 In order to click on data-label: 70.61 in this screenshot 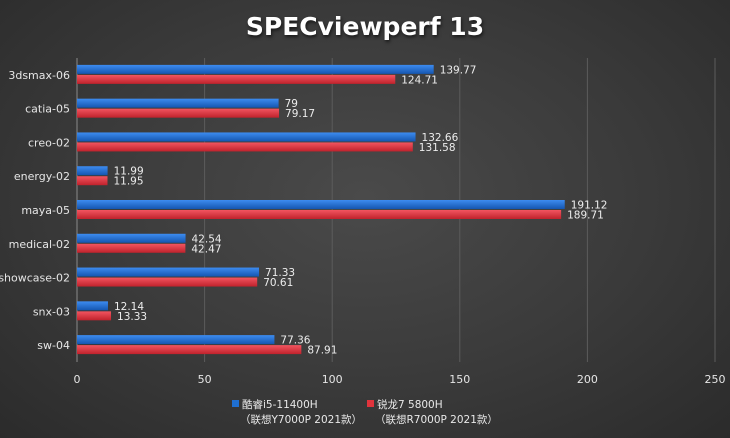, I will do `click(278, 283)`.